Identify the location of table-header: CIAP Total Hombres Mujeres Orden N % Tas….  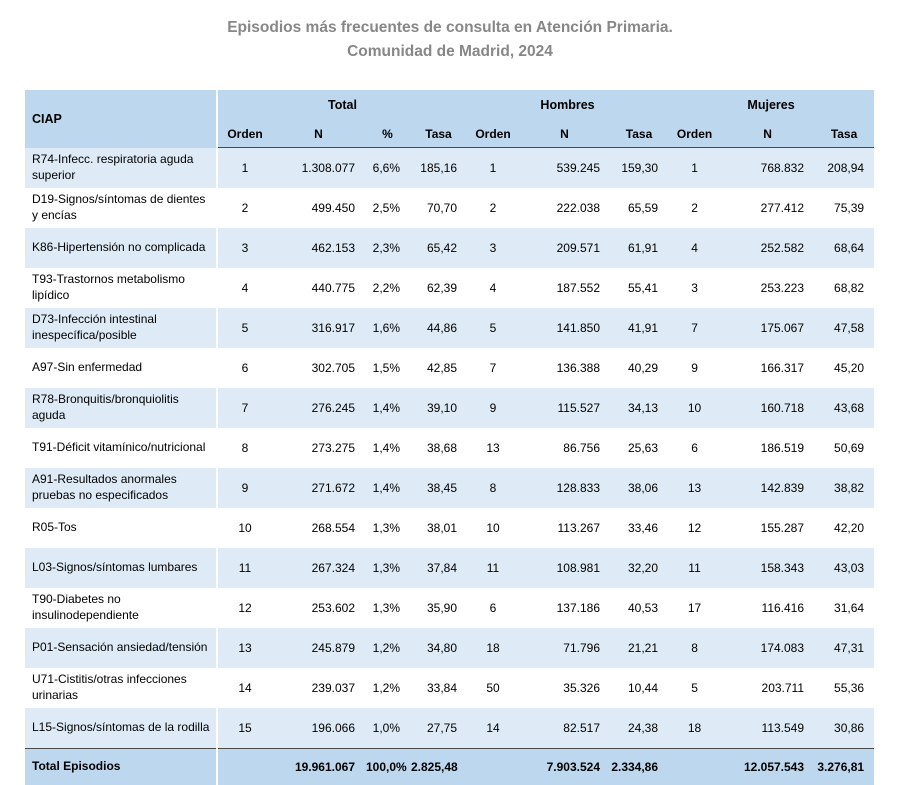
(450, 119).